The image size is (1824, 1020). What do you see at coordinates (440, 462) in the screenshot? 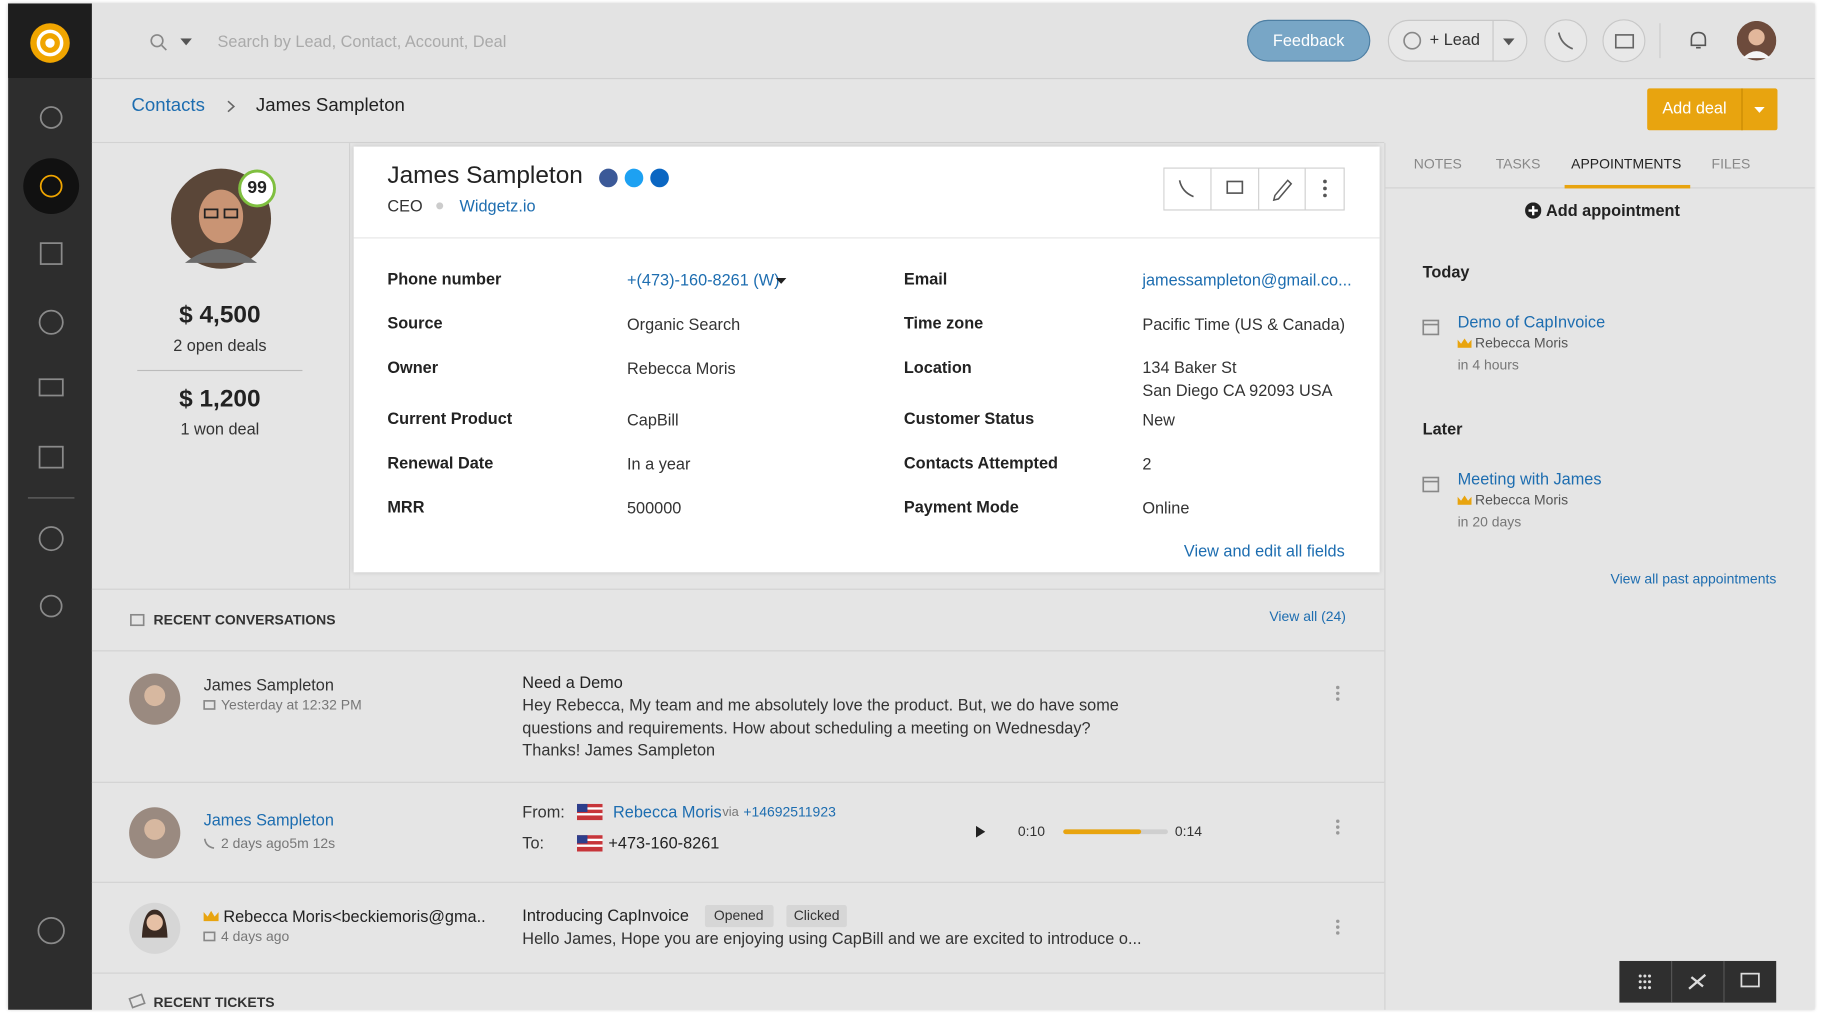
I see `field-label: Renewal Date` at bounding box center [440, 462].